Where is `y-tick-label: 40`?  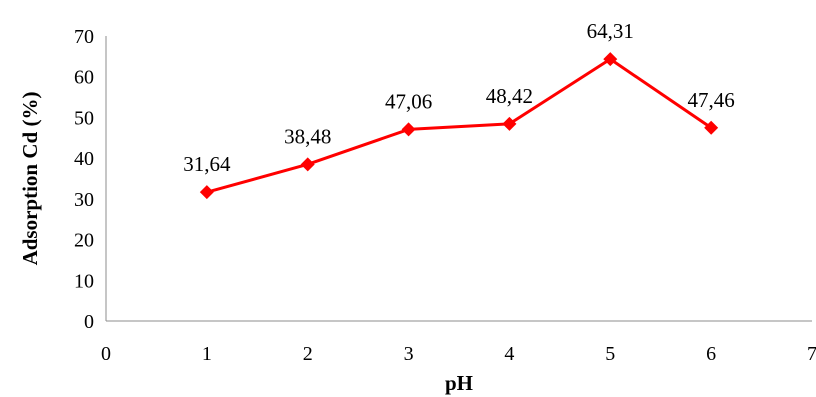 y-tick-label: 40 is located at coordinates (84, 159).